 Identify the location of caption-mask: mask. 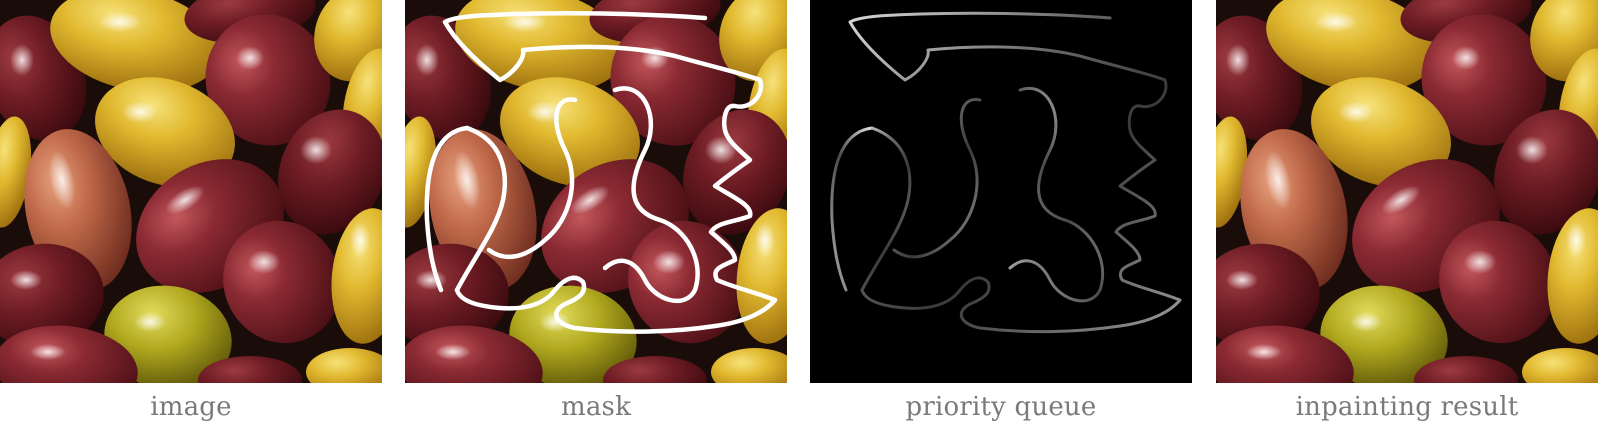
(596, 407).